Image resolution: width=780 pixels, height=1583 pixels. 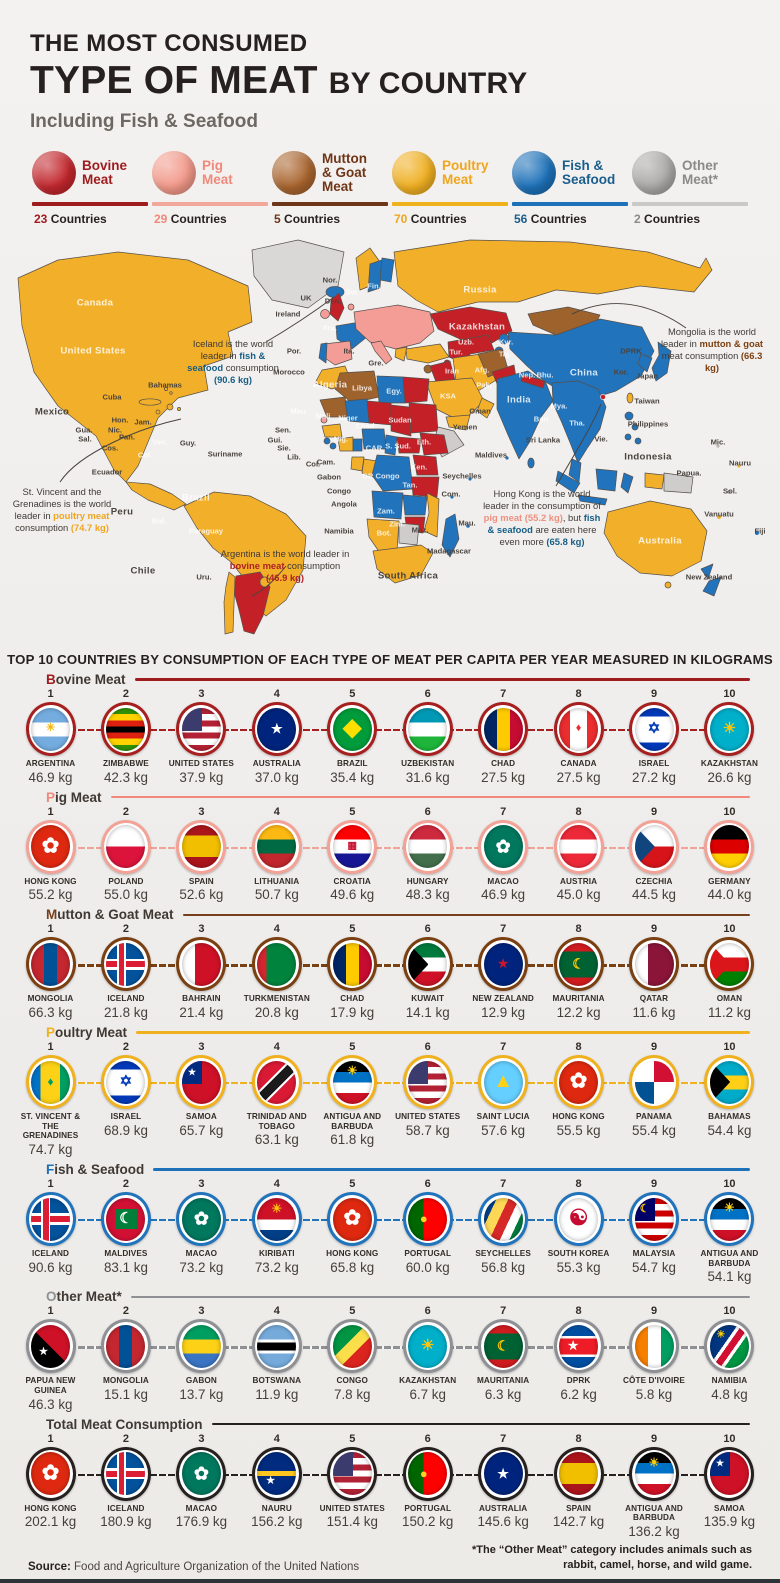 I want to click on rank-number: 4, so click(x=276, y=811).